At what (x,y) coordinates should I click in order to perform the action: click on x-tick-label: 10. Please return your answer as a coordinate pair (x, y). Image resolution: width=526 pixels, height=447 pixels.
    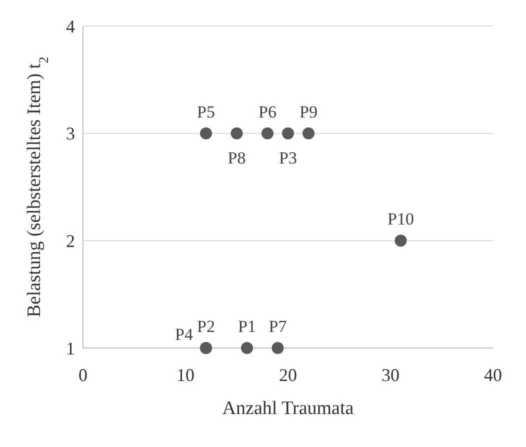
    Looking at the image, I should click on (185, 374).